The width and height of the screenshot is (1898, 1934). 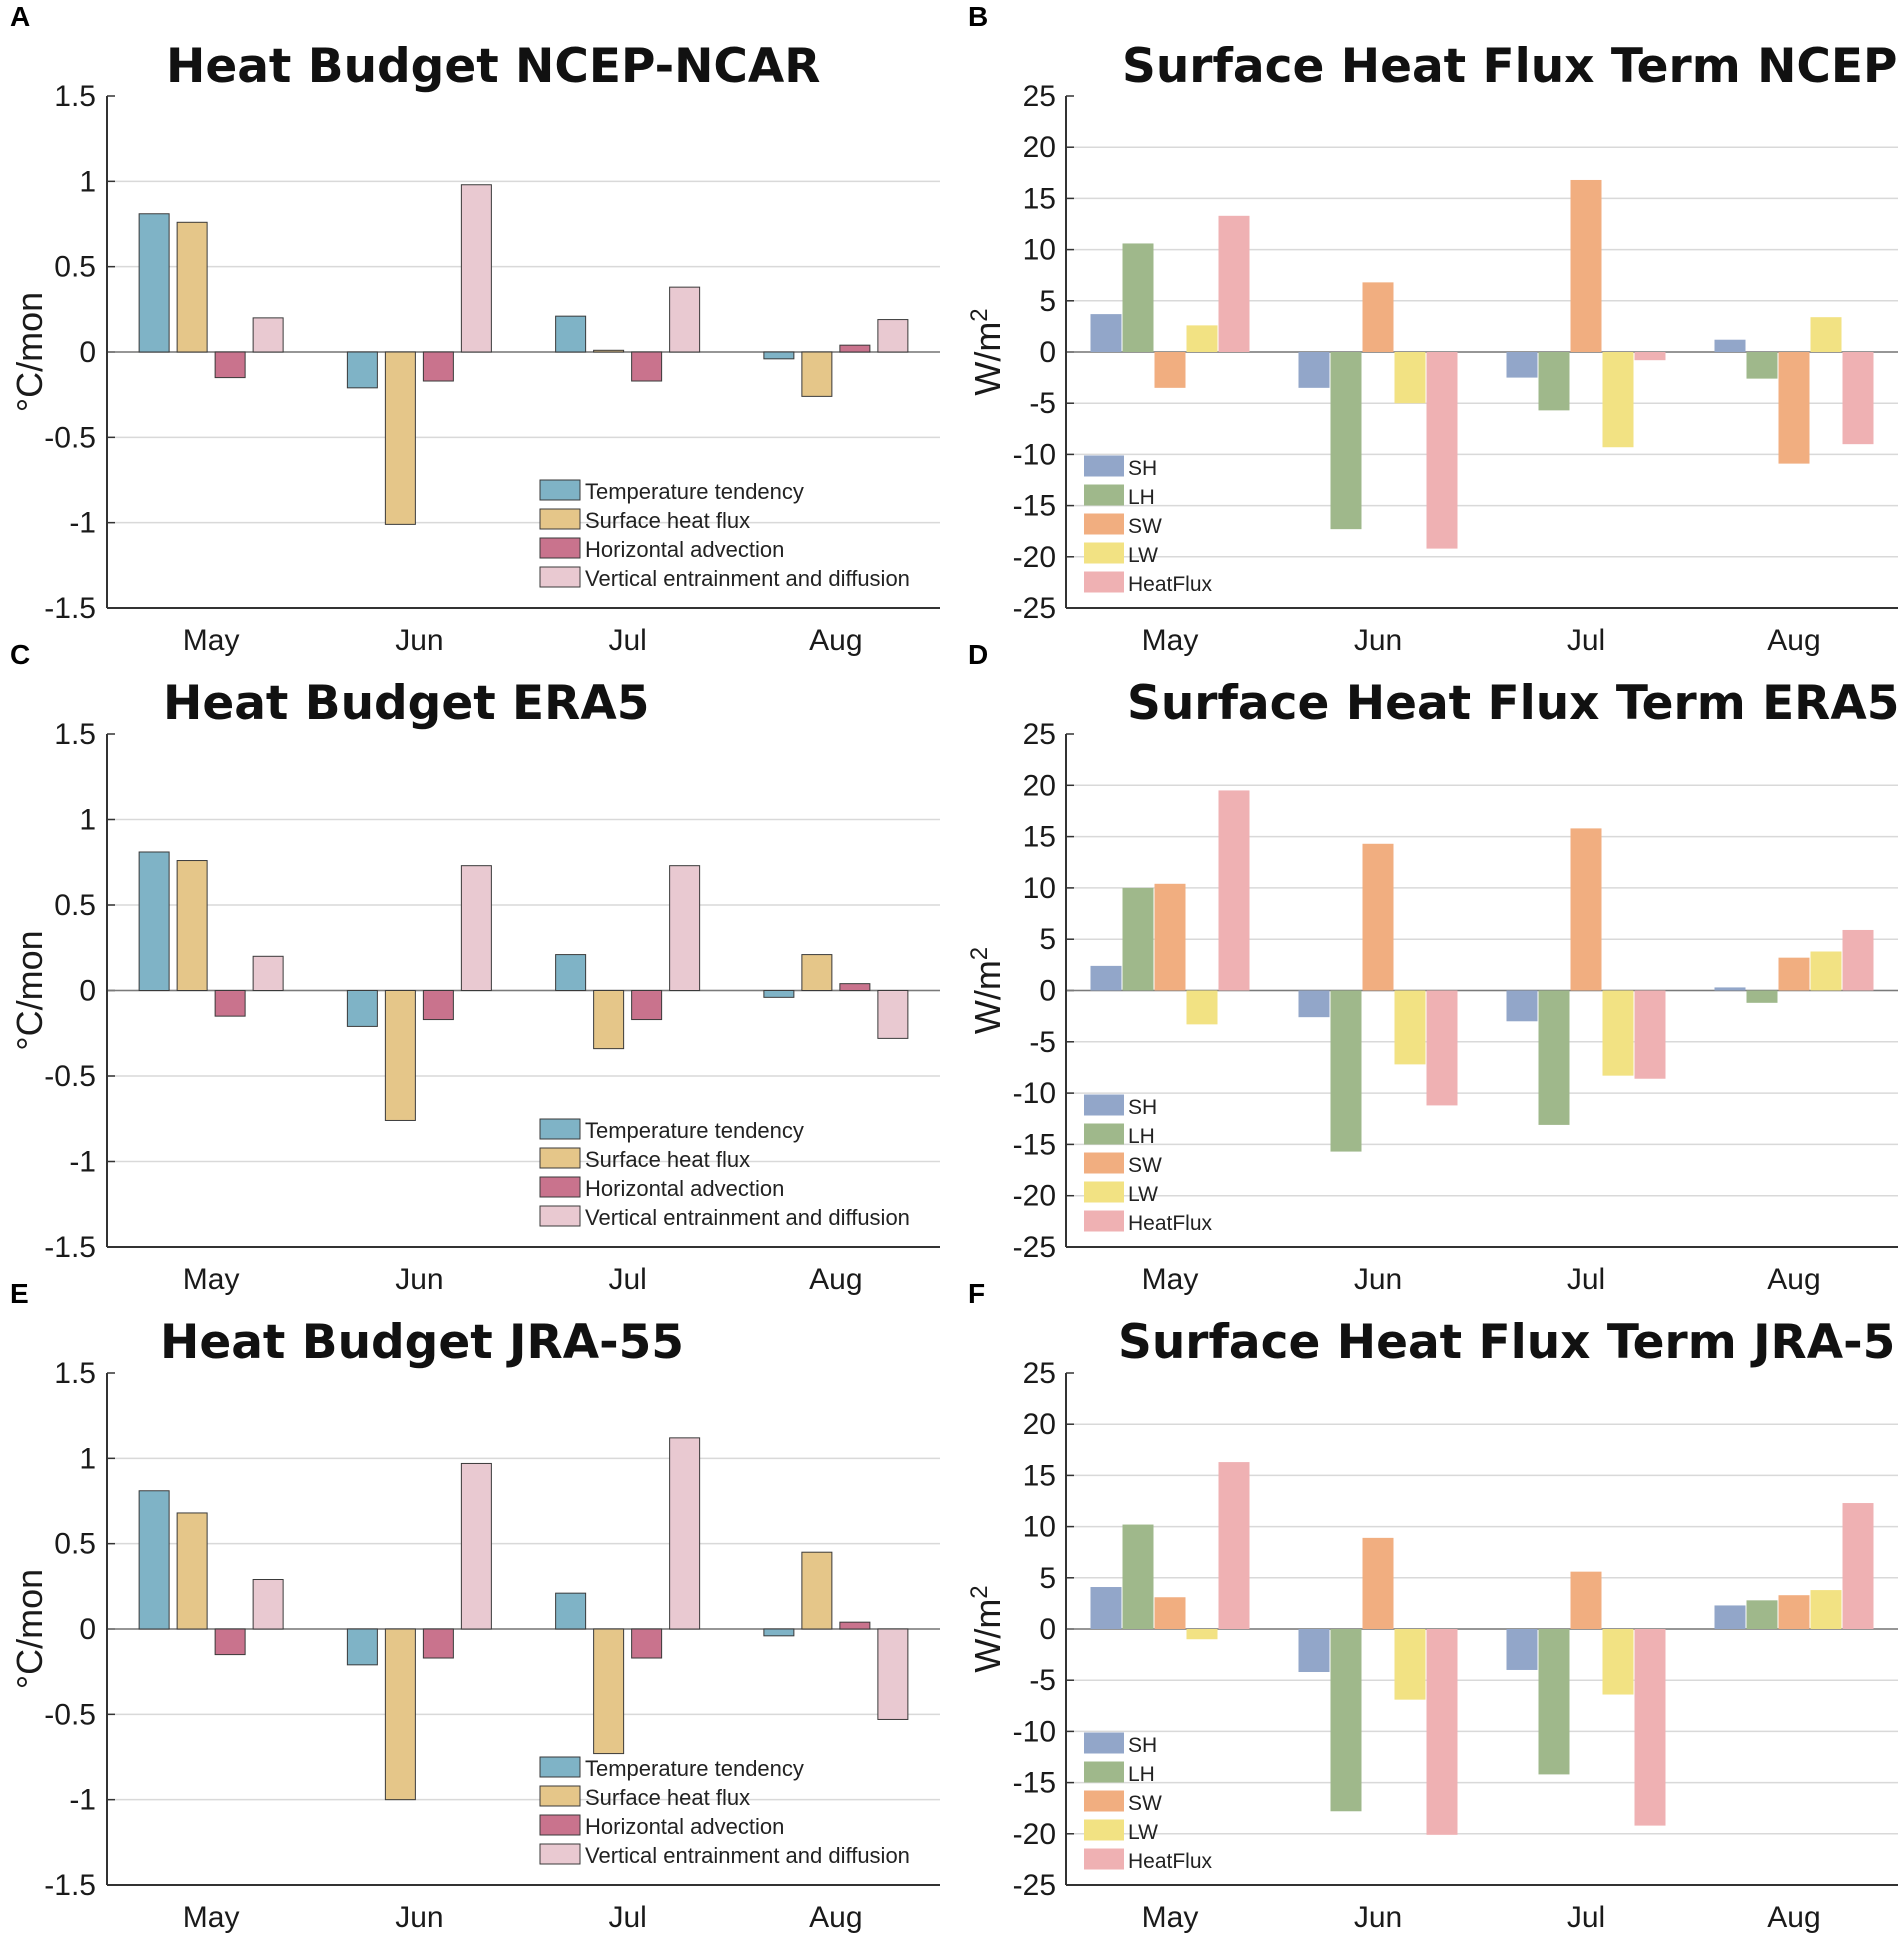 What do you see at coordinates (1762, 996) in the screenshot?
I see `bar-lh-aug` at bounding box center [1762, 996].